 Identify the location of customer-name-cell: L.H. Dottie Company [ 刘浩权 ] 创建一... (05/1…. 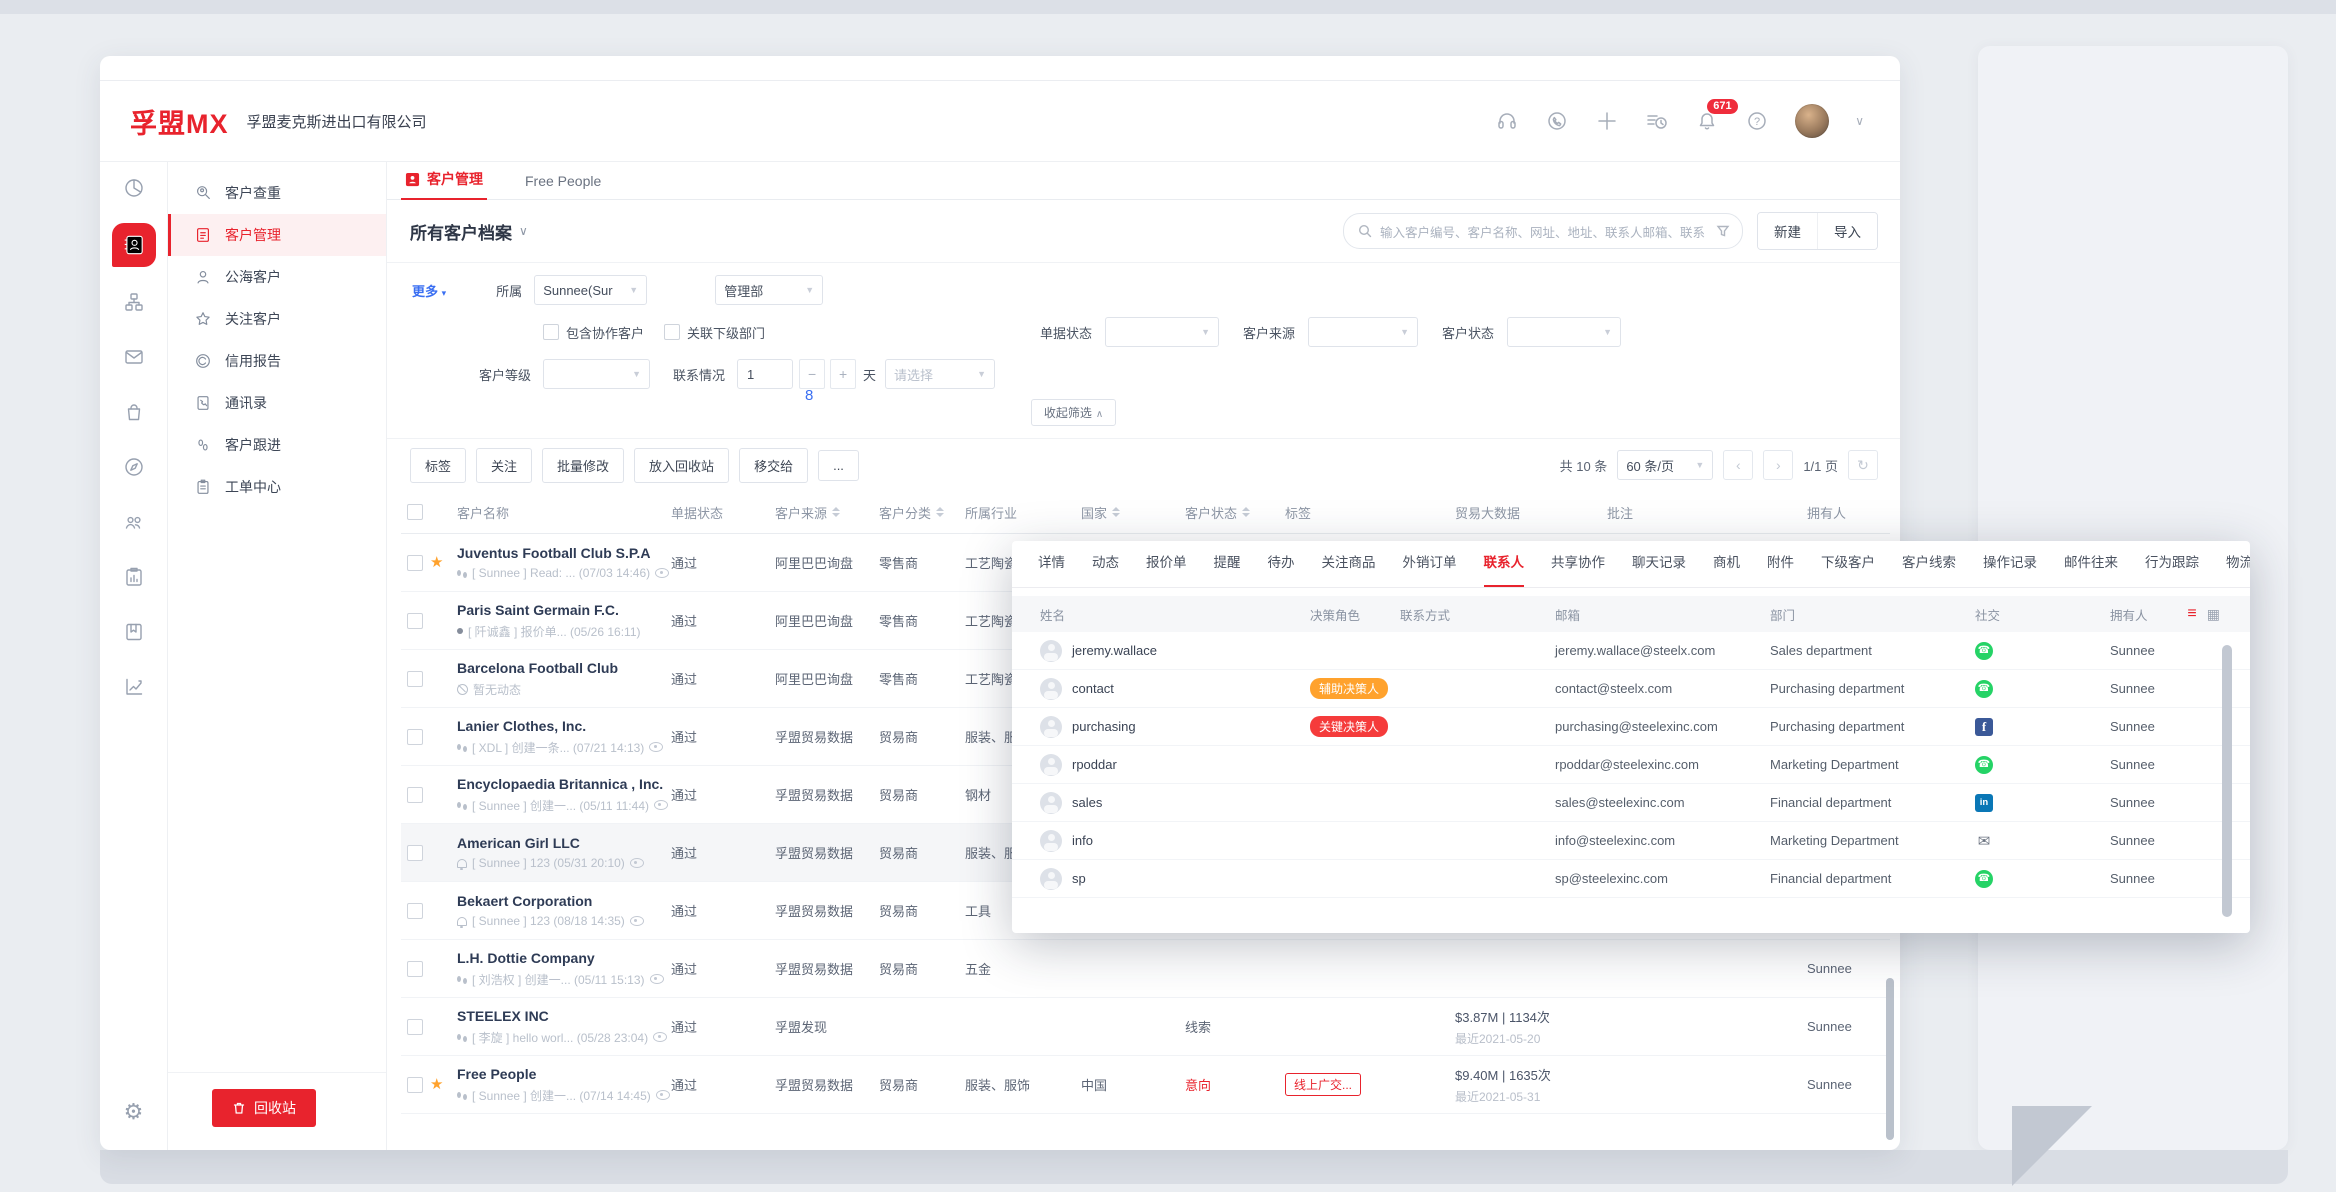
(564, 969).